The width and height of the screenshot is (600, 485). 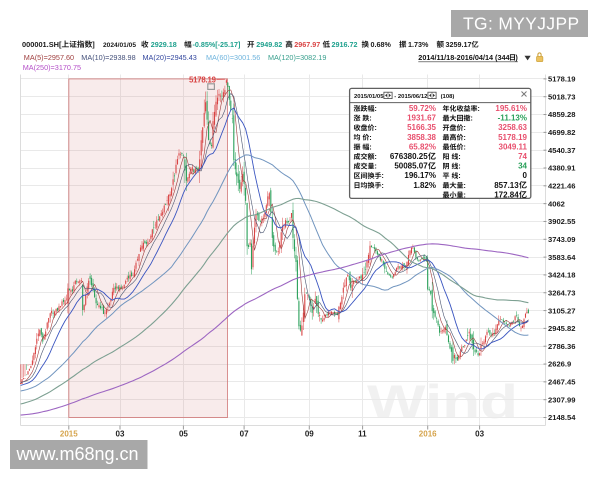 What do you see at coordinates (561, 328) in the screenshot?
I see `svg-text: 2945.82` at bounding box center [561, 328].